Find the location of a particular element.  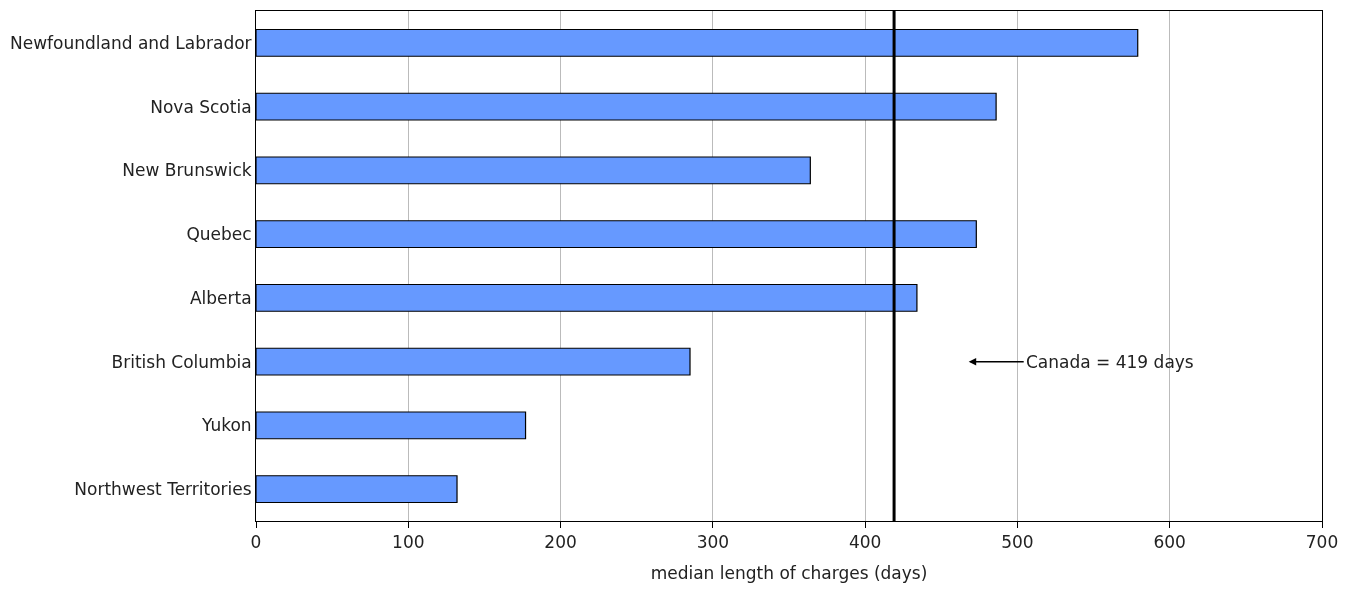

y-tick-label: New Brunswick is located at coordinates (187, 170).